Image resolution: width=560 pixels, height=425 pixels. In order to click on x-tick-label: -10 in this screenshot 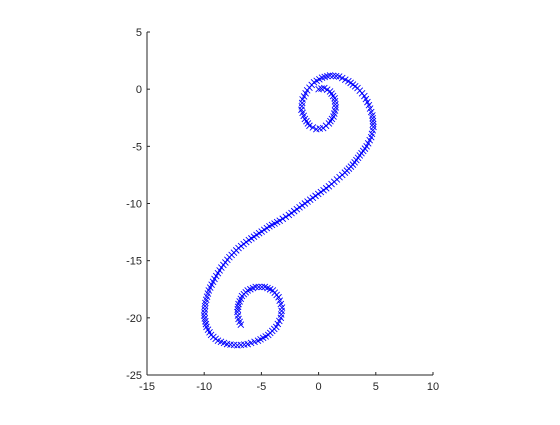, I will do `click(204, 387)`.